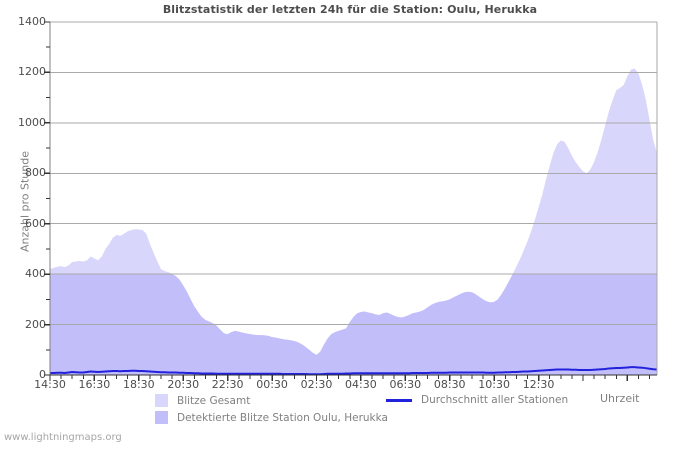  Describe the element at coordinates (35, 324) in the screenshot. I see `y-tick-200: 200` at that location.